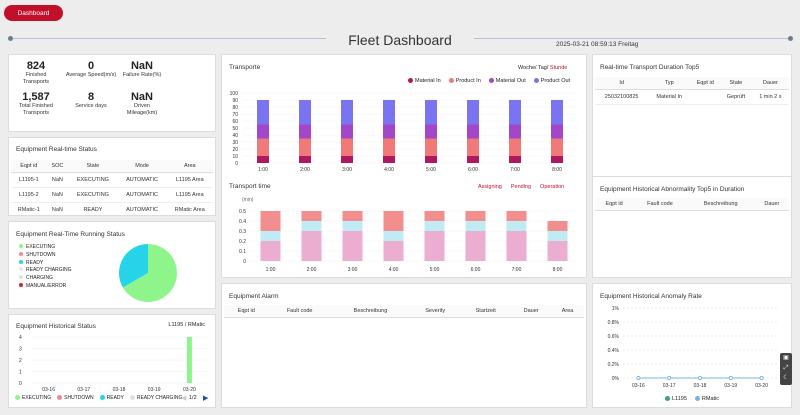  What do you see at coordinates (93, 195) in the screenshot?
I see `cell: EXECUTING` at bounding box center [93, 195].